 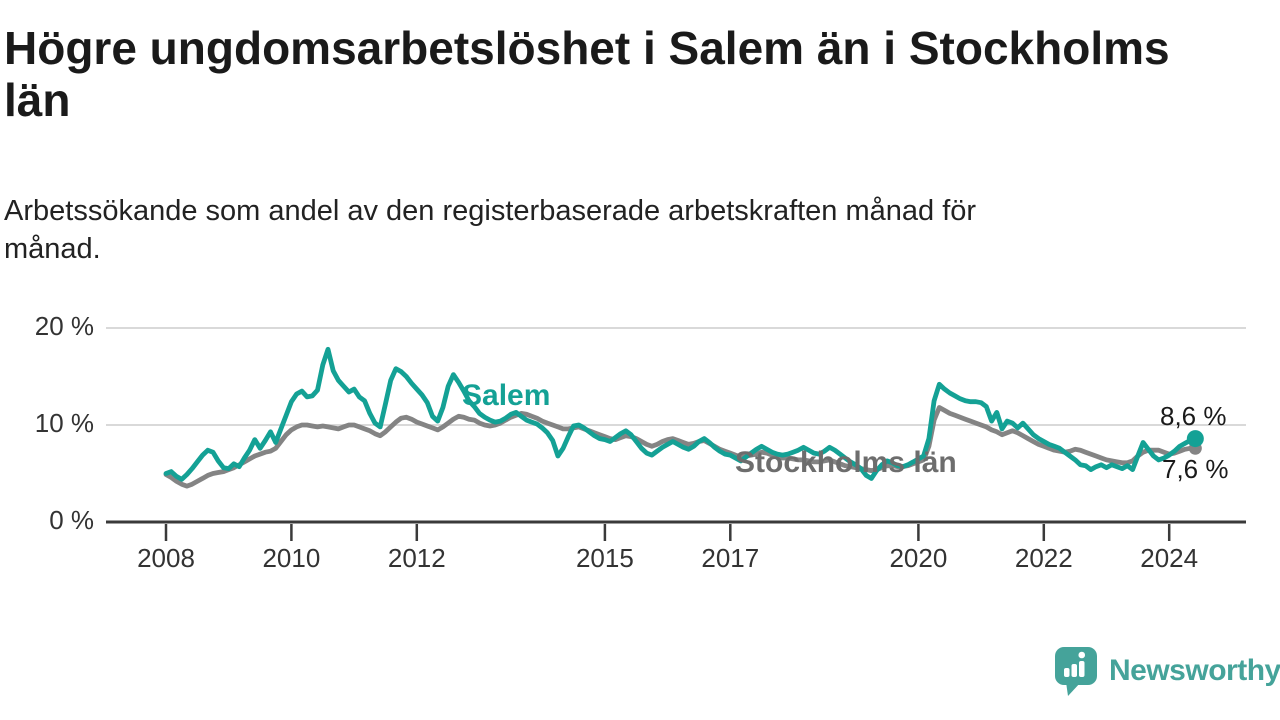 I want to click on newsworthy-logo: Newsworthy, so click(x=1167, y=671).